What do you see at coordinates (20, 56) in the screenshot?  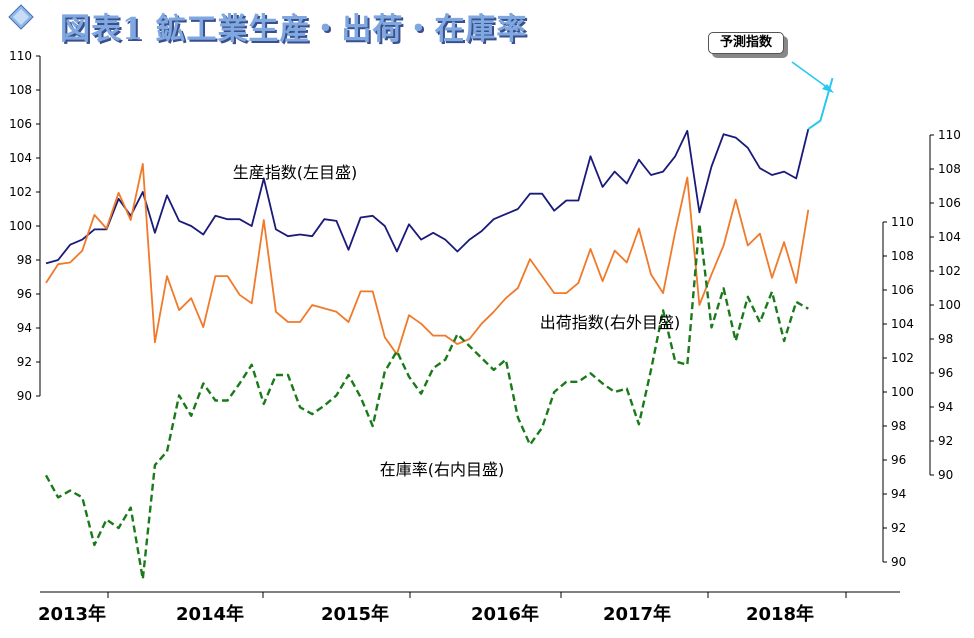 I see `left-tick-label: 110` at bounding box center [20, 56].